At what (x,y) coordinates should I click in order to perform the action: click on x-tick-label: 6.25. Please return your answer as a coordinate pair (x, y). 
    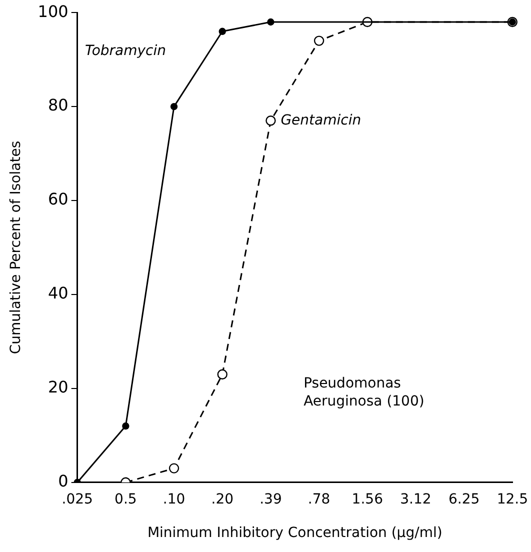
    Looking at the image, I should click on (464, 499).